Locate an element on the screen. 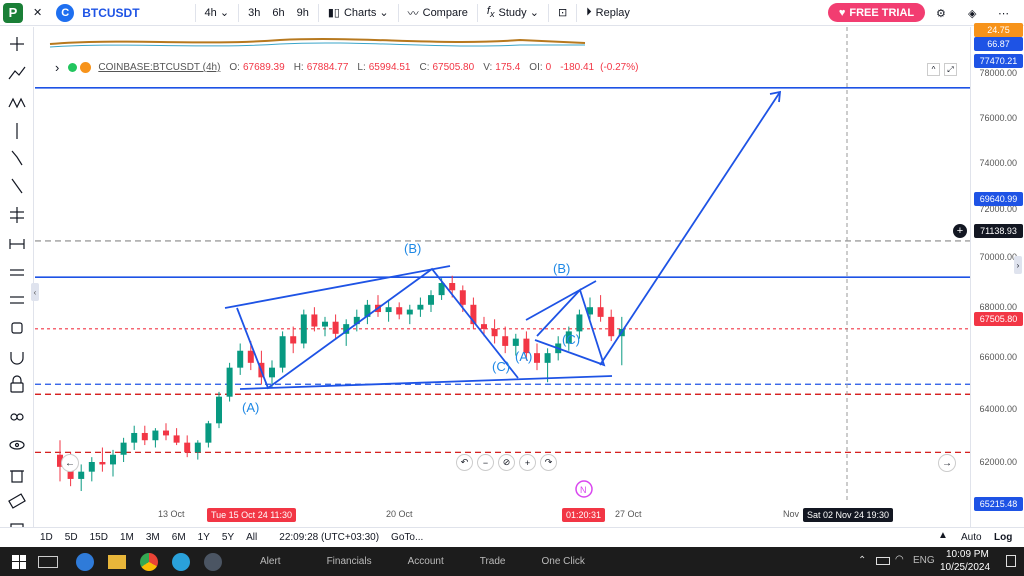  range-5y: 5Y is located at coordinates (228, 537).